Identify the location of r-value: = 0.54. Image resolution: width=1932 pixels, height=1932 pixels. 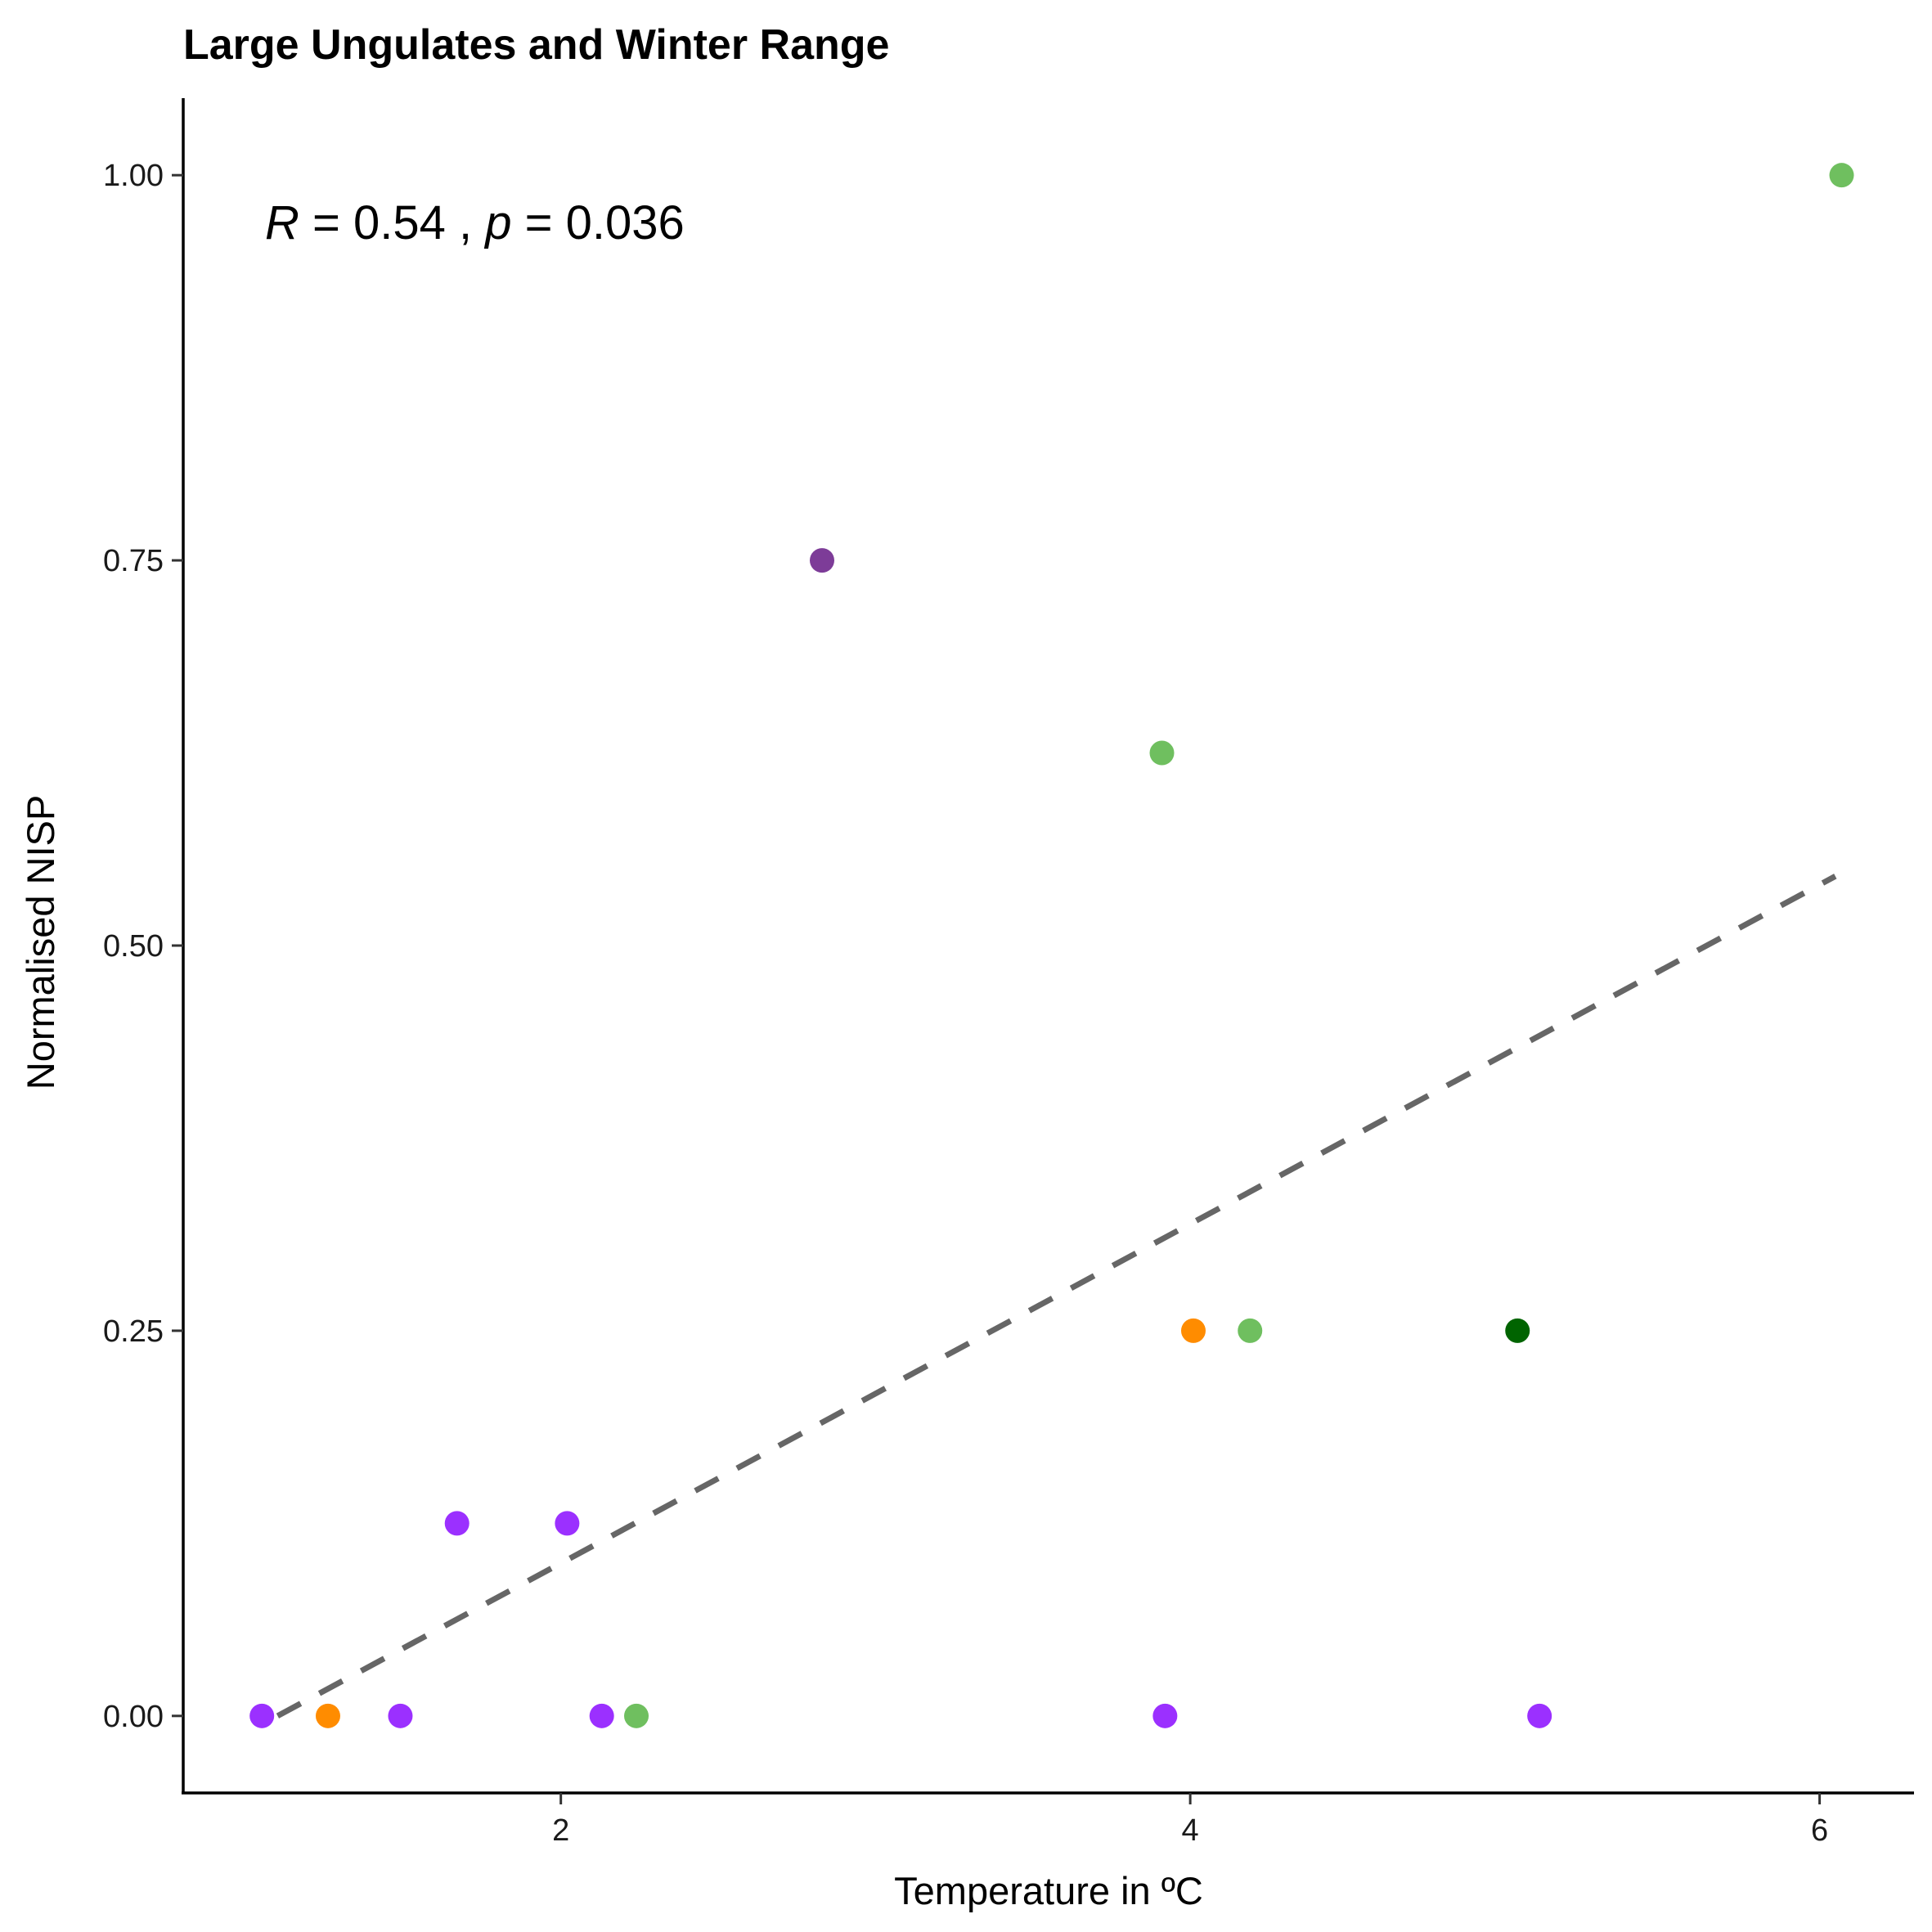
(379, 222).